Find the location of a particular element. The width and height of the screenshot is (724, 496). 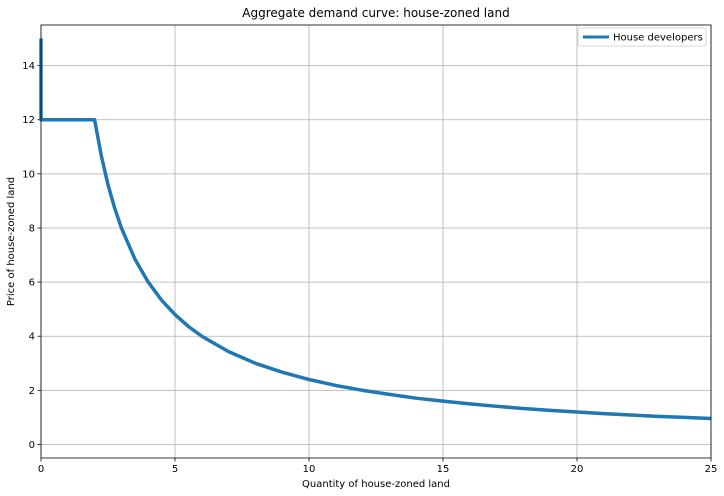

y-tick-label: 8 is located at coordinates (32, 228).